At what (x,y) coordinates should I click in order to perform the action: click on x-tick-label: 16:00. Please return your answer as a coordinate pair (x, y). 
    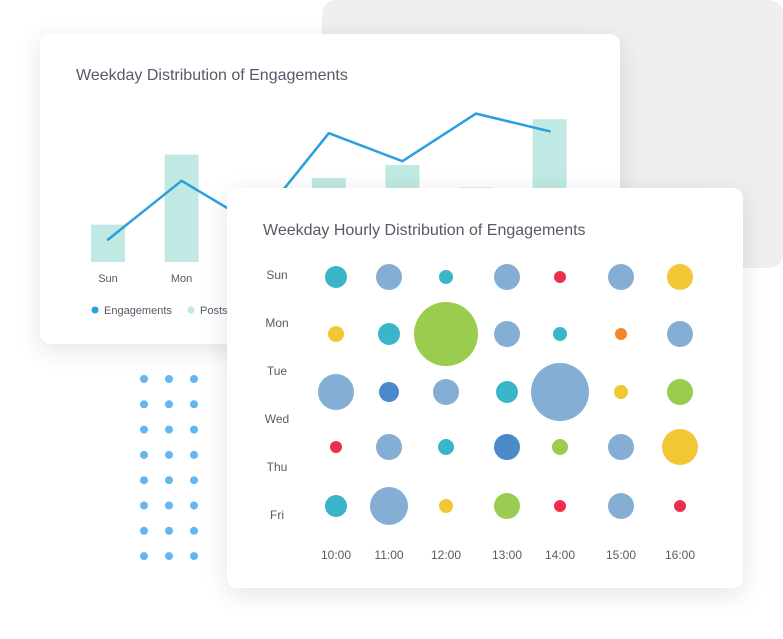
    Looking at the image, I should click on (680, 555).